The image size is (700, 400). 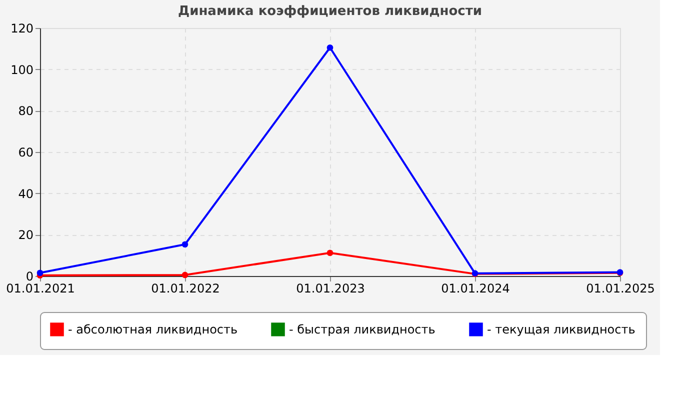 I want to click on y-tick-label: 60, so click(x=26, y=153).